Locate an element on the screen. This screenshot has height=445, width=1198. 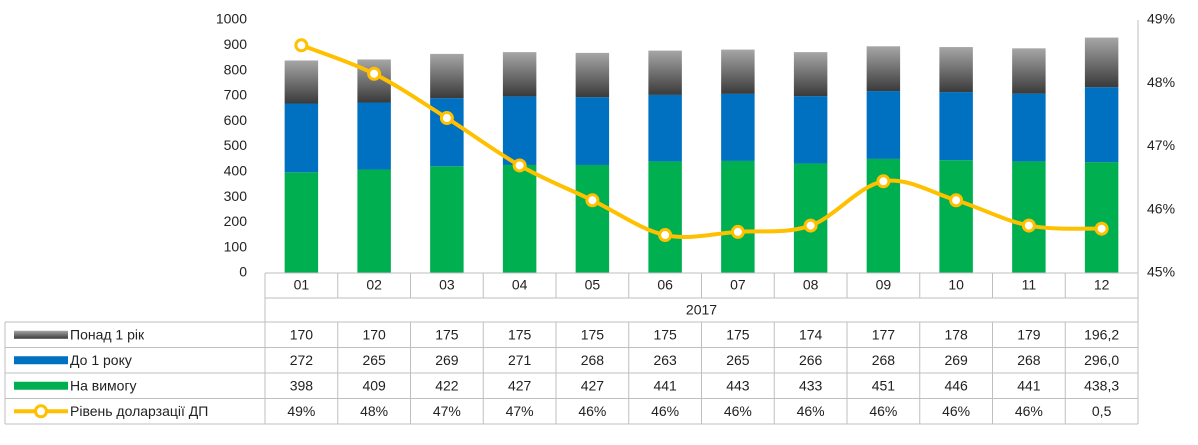
table-value: 451 is located at coordinates (884, 385).